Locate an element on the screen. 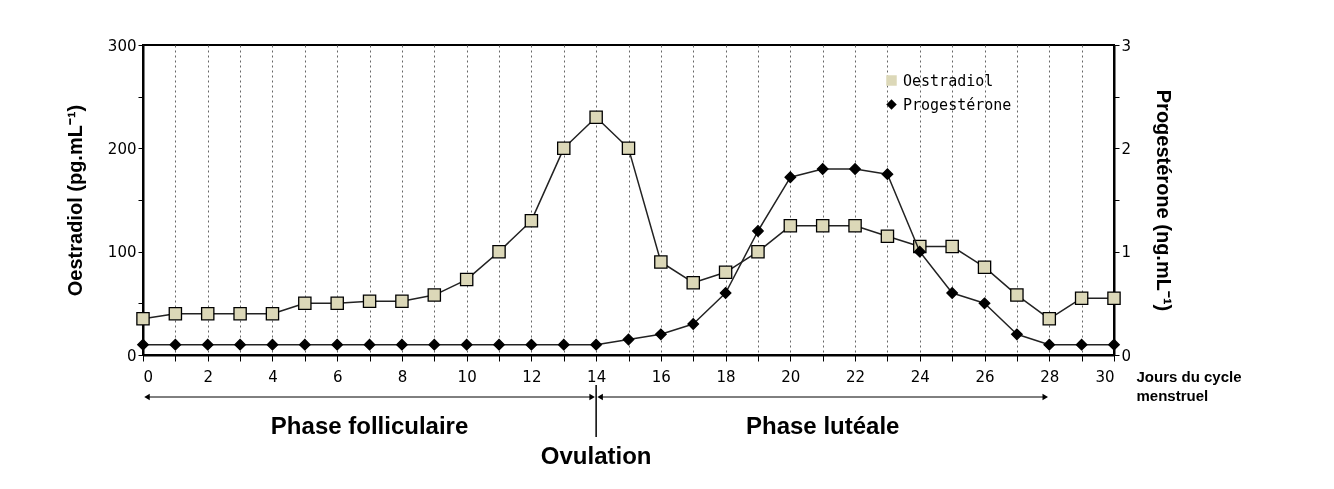 The width and height of the screenshot is (1334, 489). y2-tick-label: 0 is located at coordinates (1126, 355).